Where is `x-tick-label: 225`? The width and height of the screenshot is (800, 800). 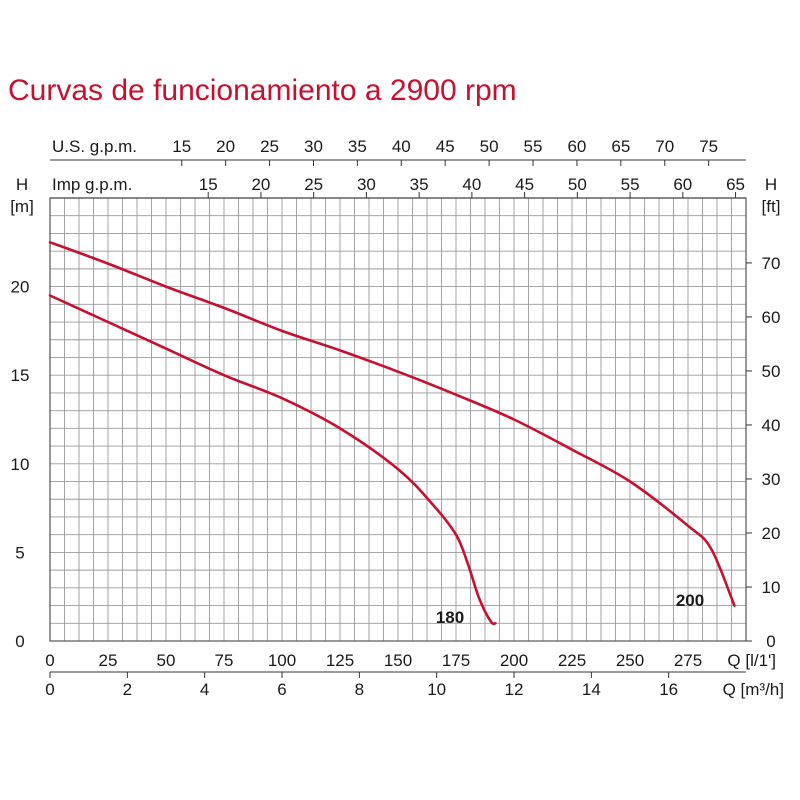 x-tick-label: 225 is located at coordinates (572, 660).